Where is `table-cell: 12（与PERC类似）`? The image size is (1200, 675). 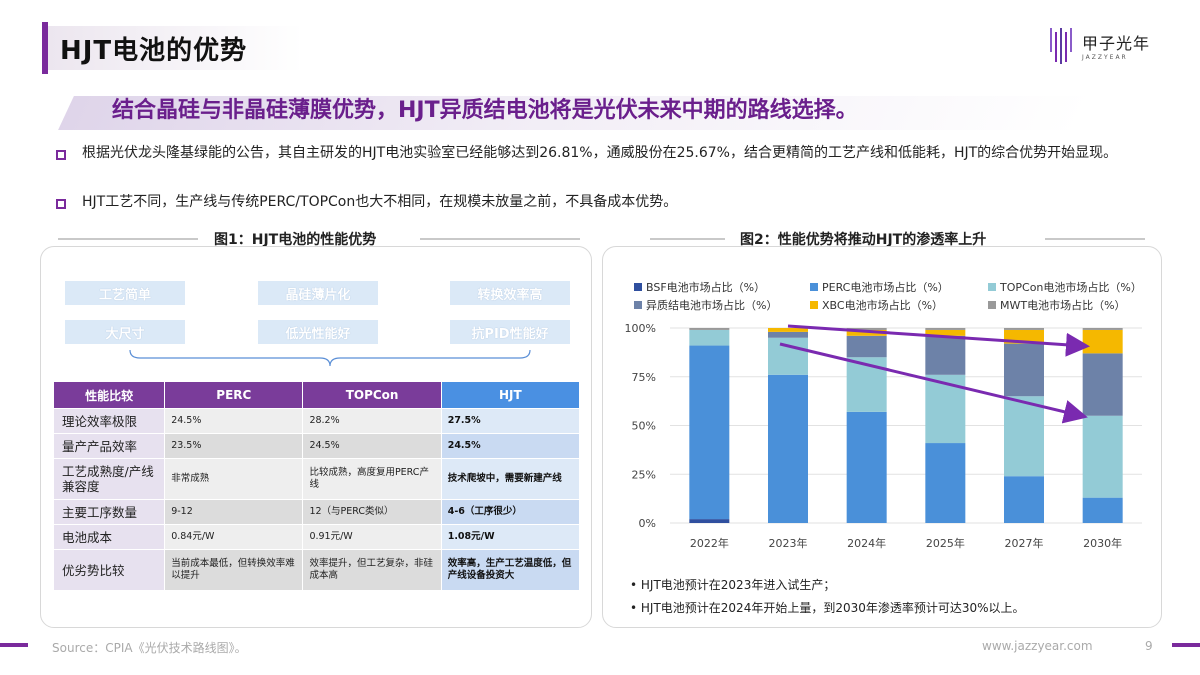
table-cell: 12（与PERC类似） is located at coordinates (372, 512).